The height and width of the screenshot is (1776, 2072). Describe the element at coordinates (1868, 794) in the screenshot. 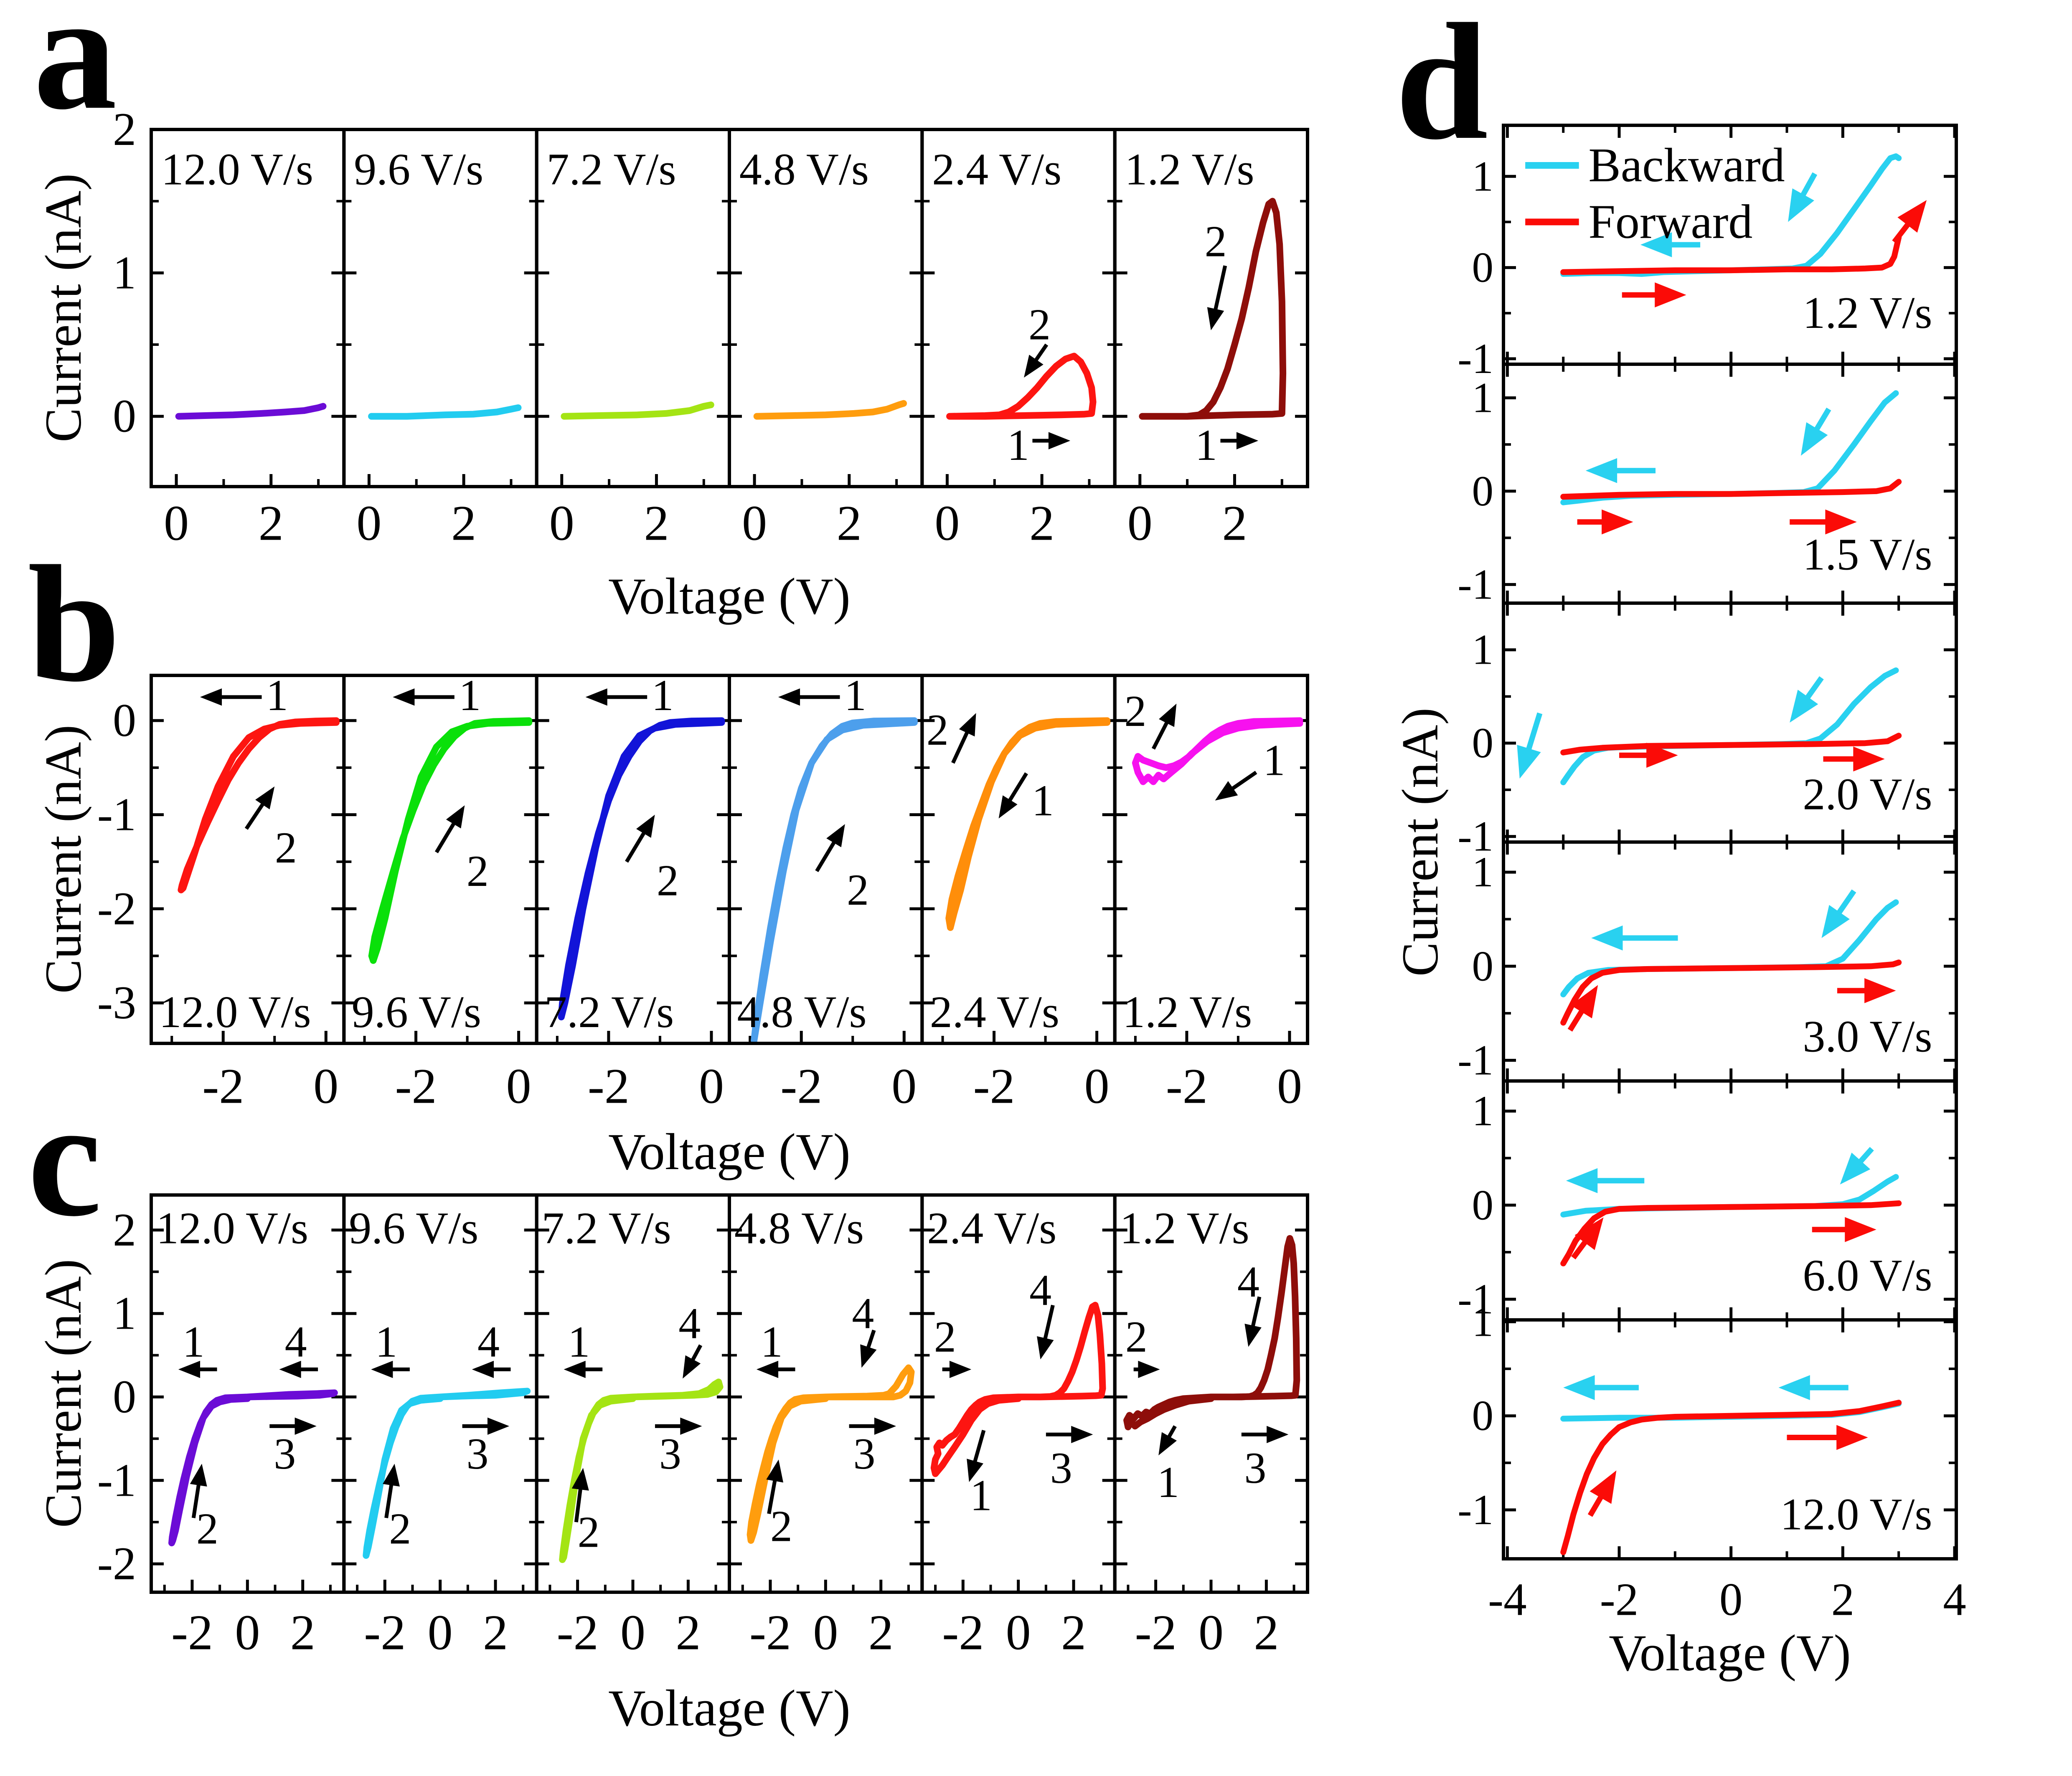

I see `scan-rate-label: 2.0 V/s` at that location.